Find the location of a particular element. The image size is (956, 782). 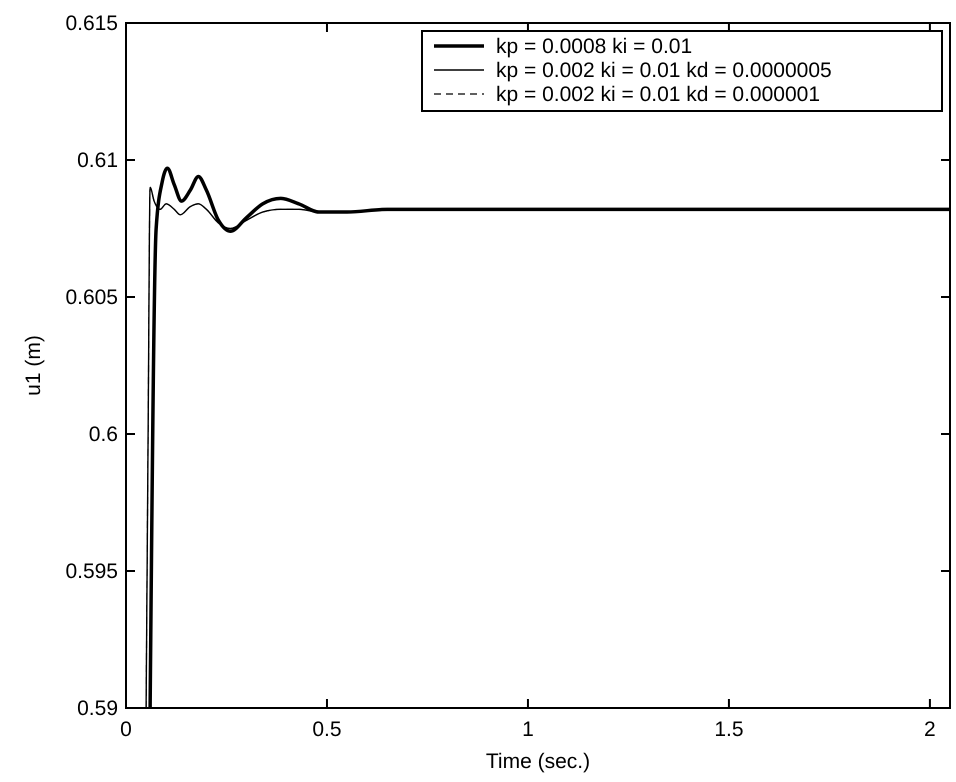

x-tick-label: 1 is located at coordinates (528, 729).